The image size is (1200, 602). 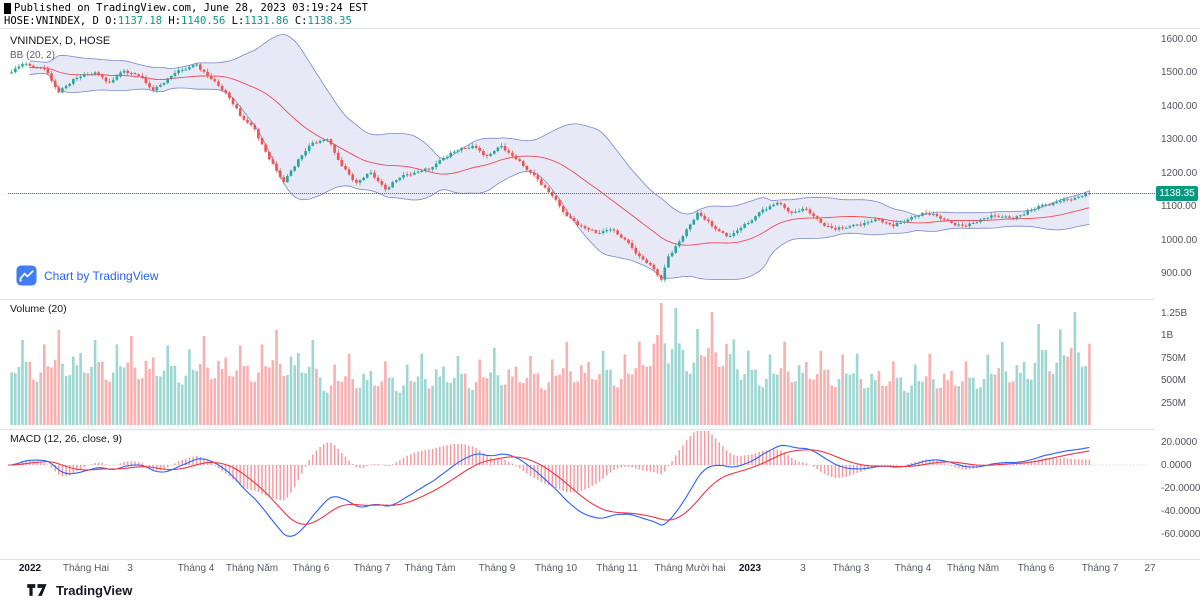 I want to click on time-tick-label: Tháng 10, so click(x=556, y=568).